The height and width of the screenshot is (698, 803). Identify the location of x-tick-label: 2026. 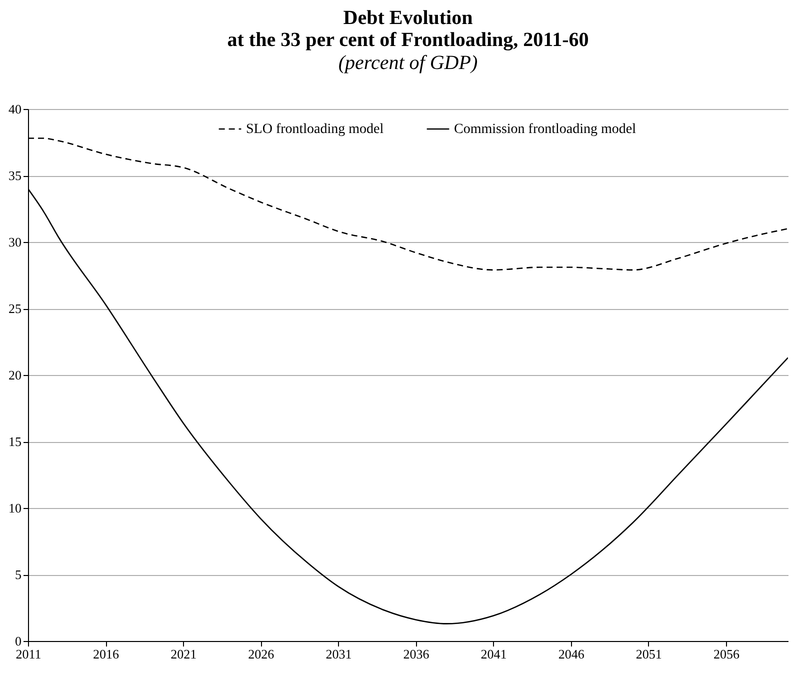
(261, 654).